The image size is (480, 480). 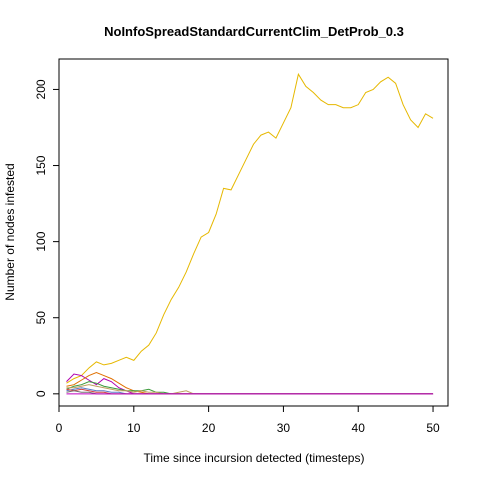 I want to click on y-axis: 0 50 100 150 200, so click(x=47, y=238).